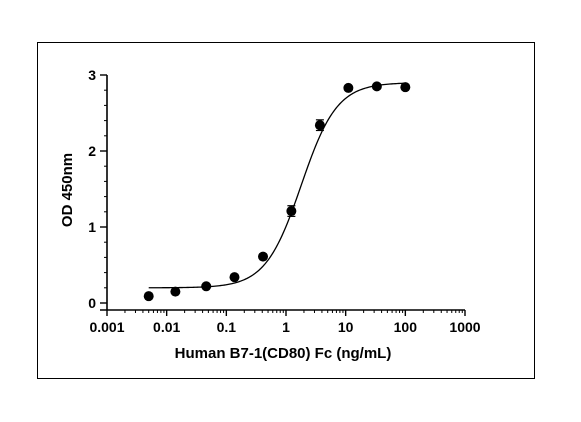  Describe the element at coordinates (92, 151) in the screenshot. I see `y-tick-label: 2` at that location.